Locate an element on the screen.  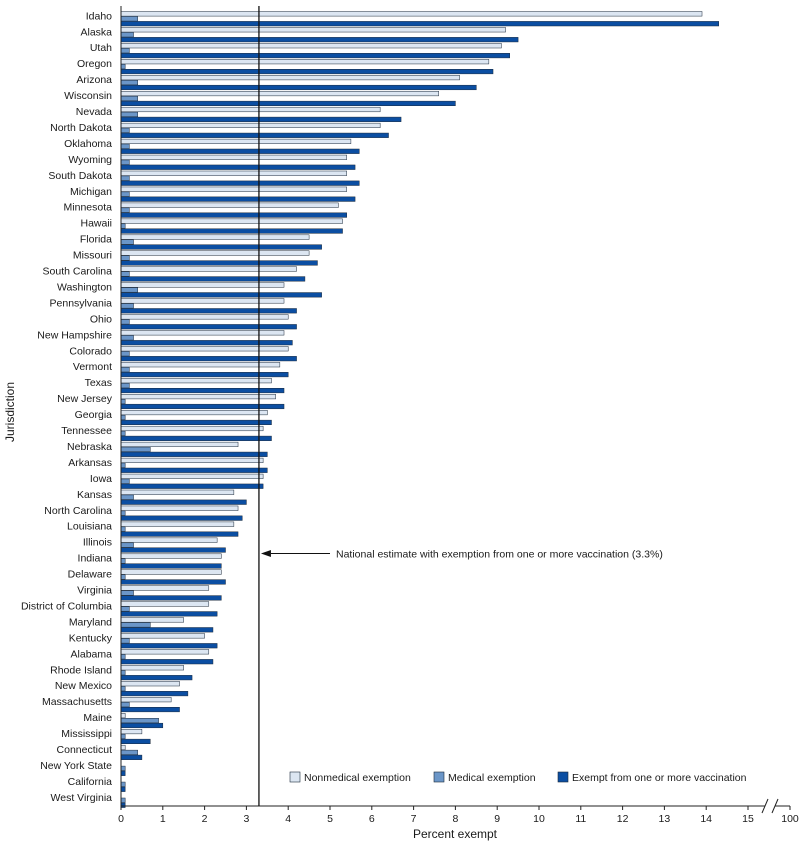
x-tick-label: 11 is located at coordinates (580, 819).